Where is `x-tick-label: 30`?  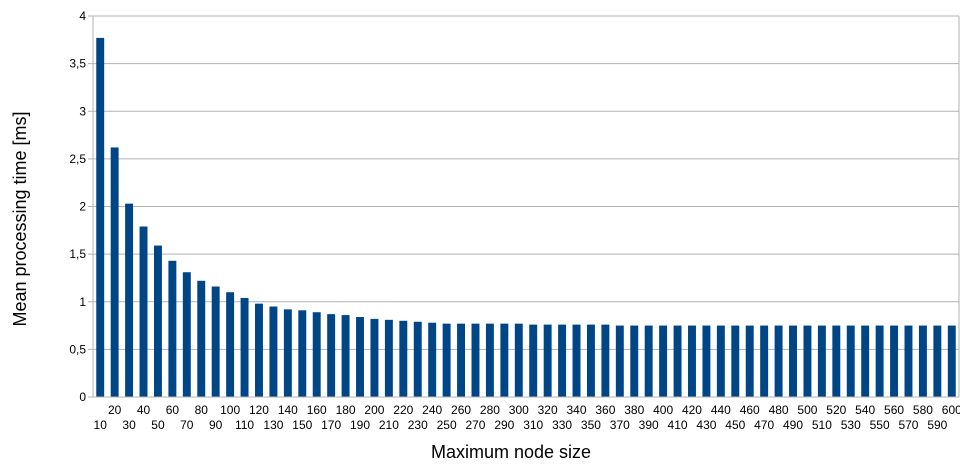 x-tick-label: 30 is located at coordinates (129, 425).